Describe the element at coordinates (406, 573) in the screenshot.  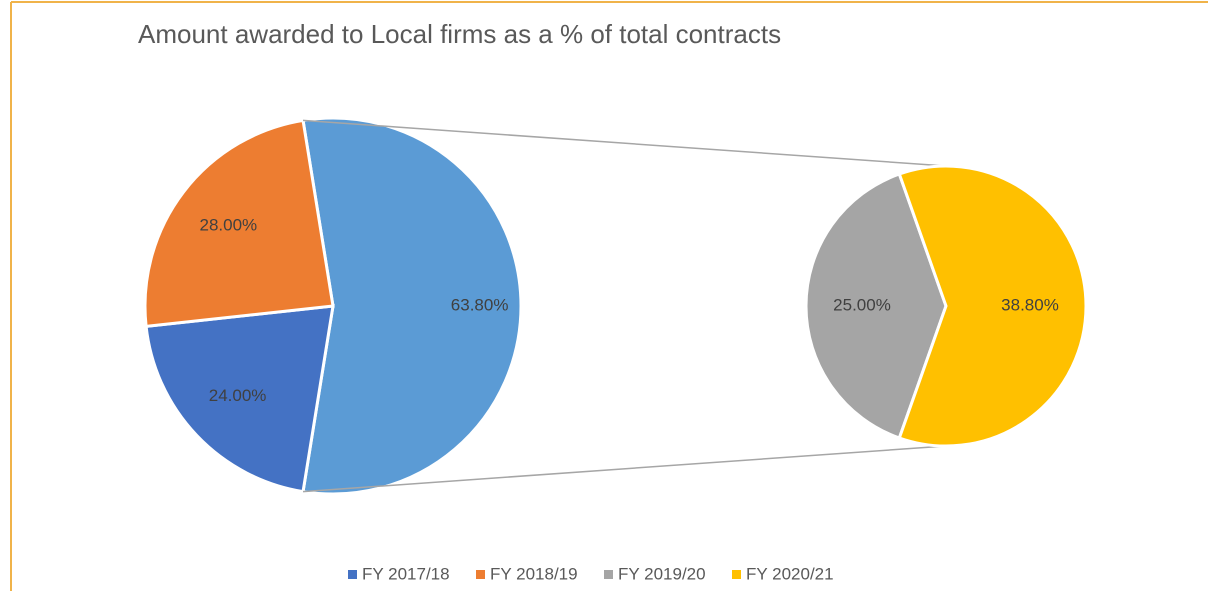
I see `legend-label: FY 2017/18` at that location.